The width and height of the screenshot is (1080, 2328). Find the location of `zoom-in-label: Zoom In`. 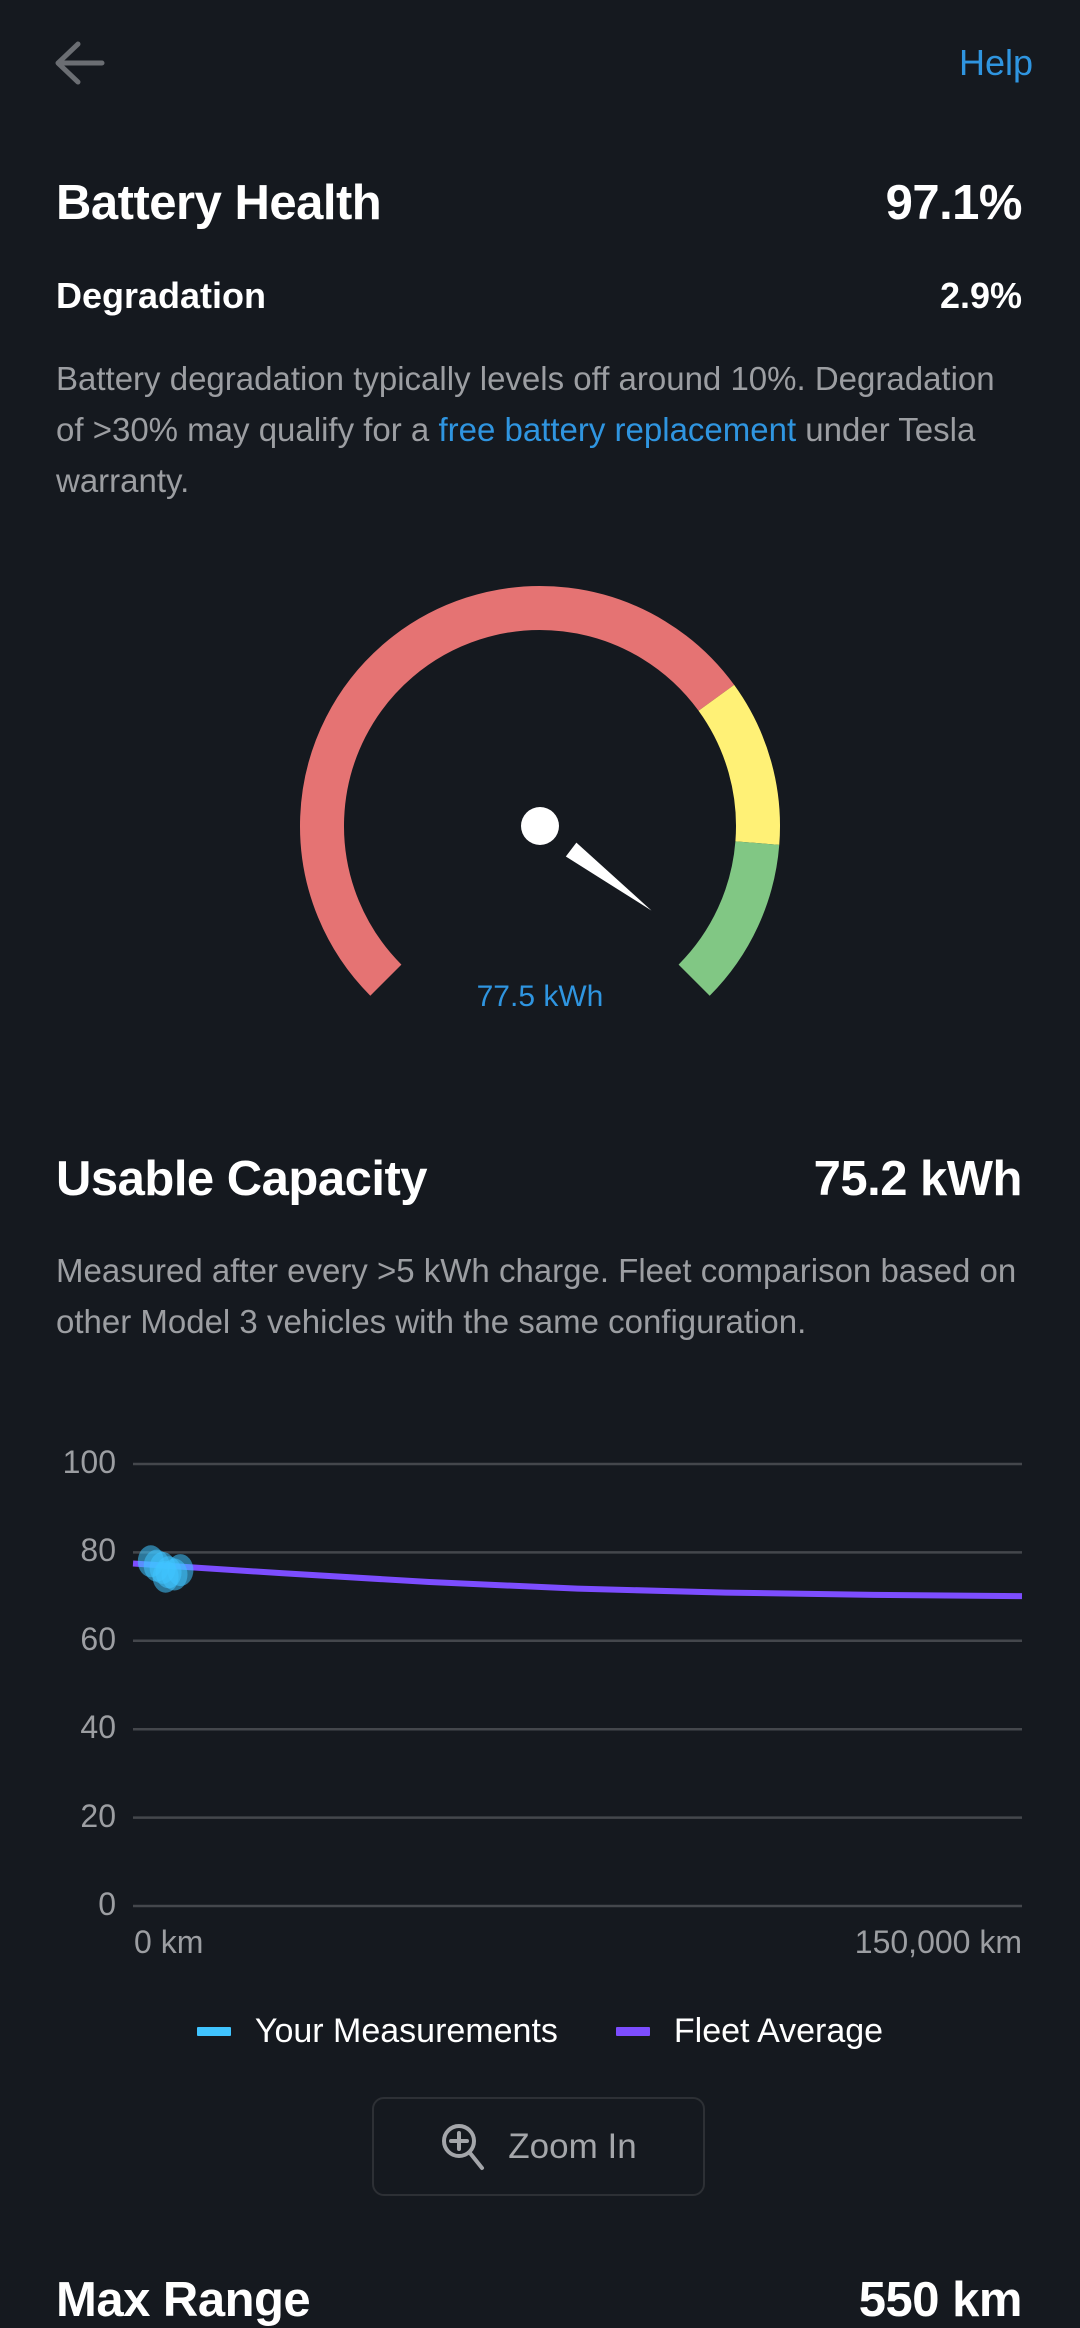

zoom-in-label: Zoom In is located at coordinates (572, 2146).